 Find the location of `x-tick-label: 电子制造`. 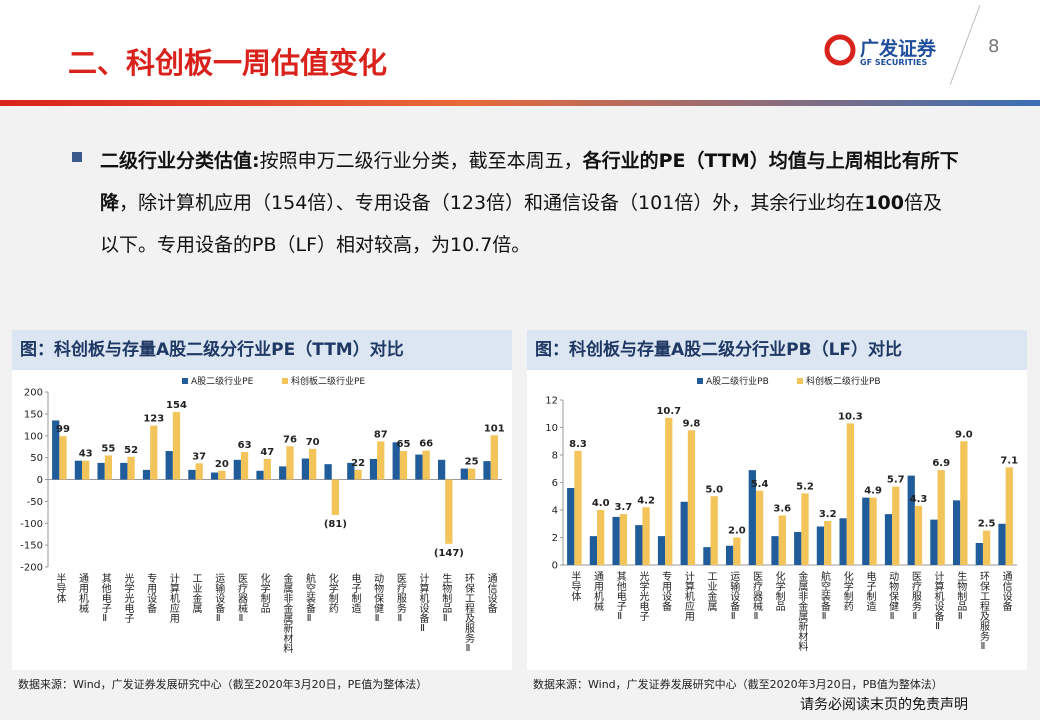

x-tick-label: 电子制造 is located at coordinates (870, 590).